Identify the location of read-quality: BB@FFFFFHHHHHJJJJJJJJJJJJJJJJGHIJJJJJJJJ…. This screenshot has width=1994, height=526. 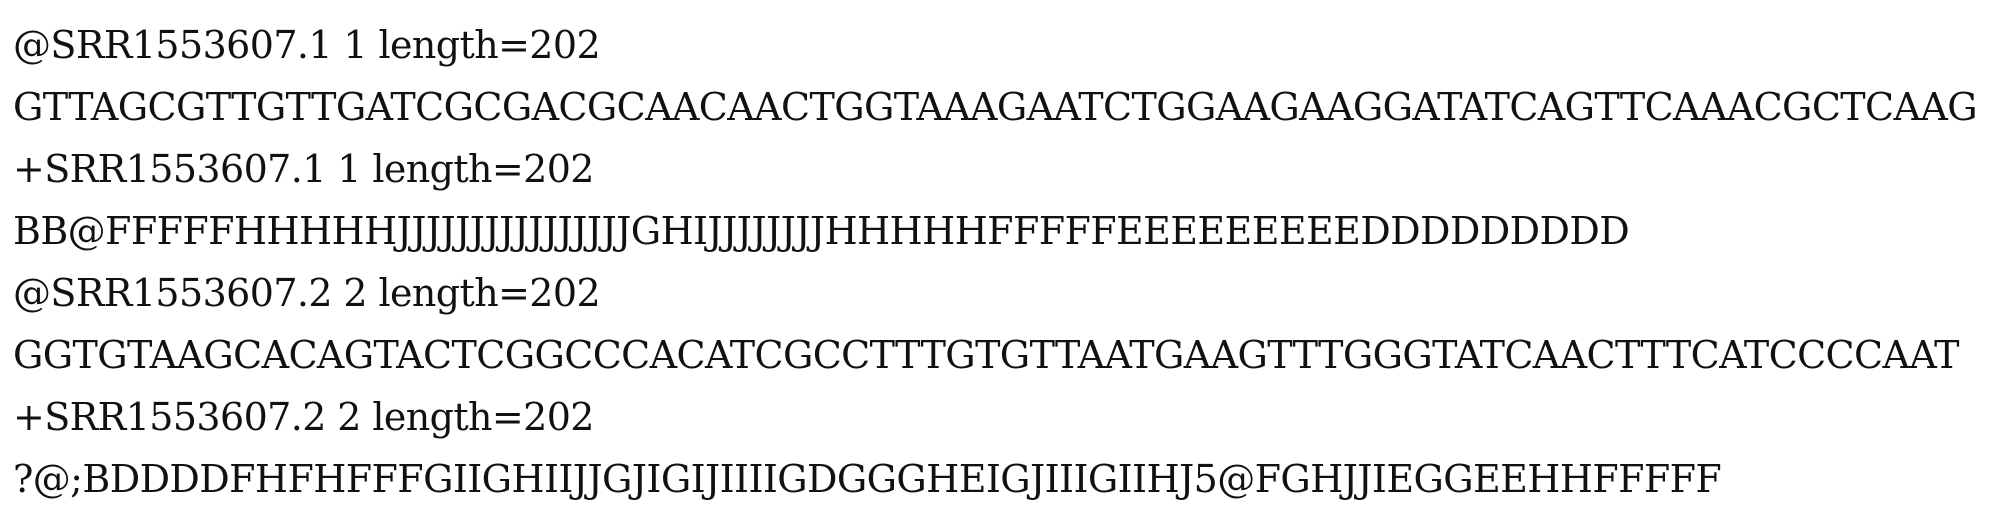
(821, 231).